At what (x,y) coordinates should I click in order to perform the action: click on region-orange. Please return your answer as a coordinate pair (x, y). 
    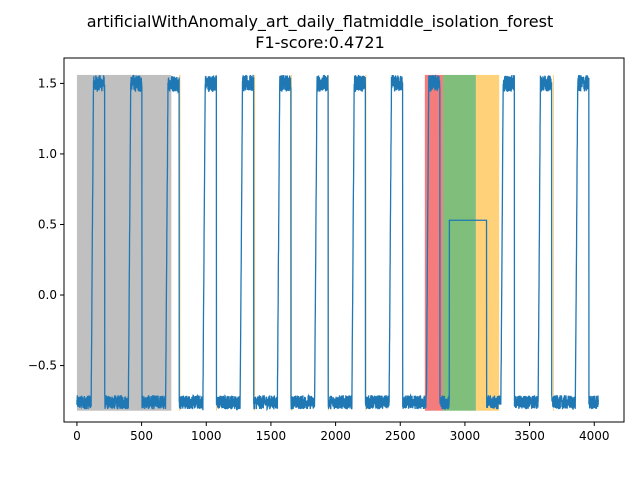
    Looking at the image, I should click on (487, 242).